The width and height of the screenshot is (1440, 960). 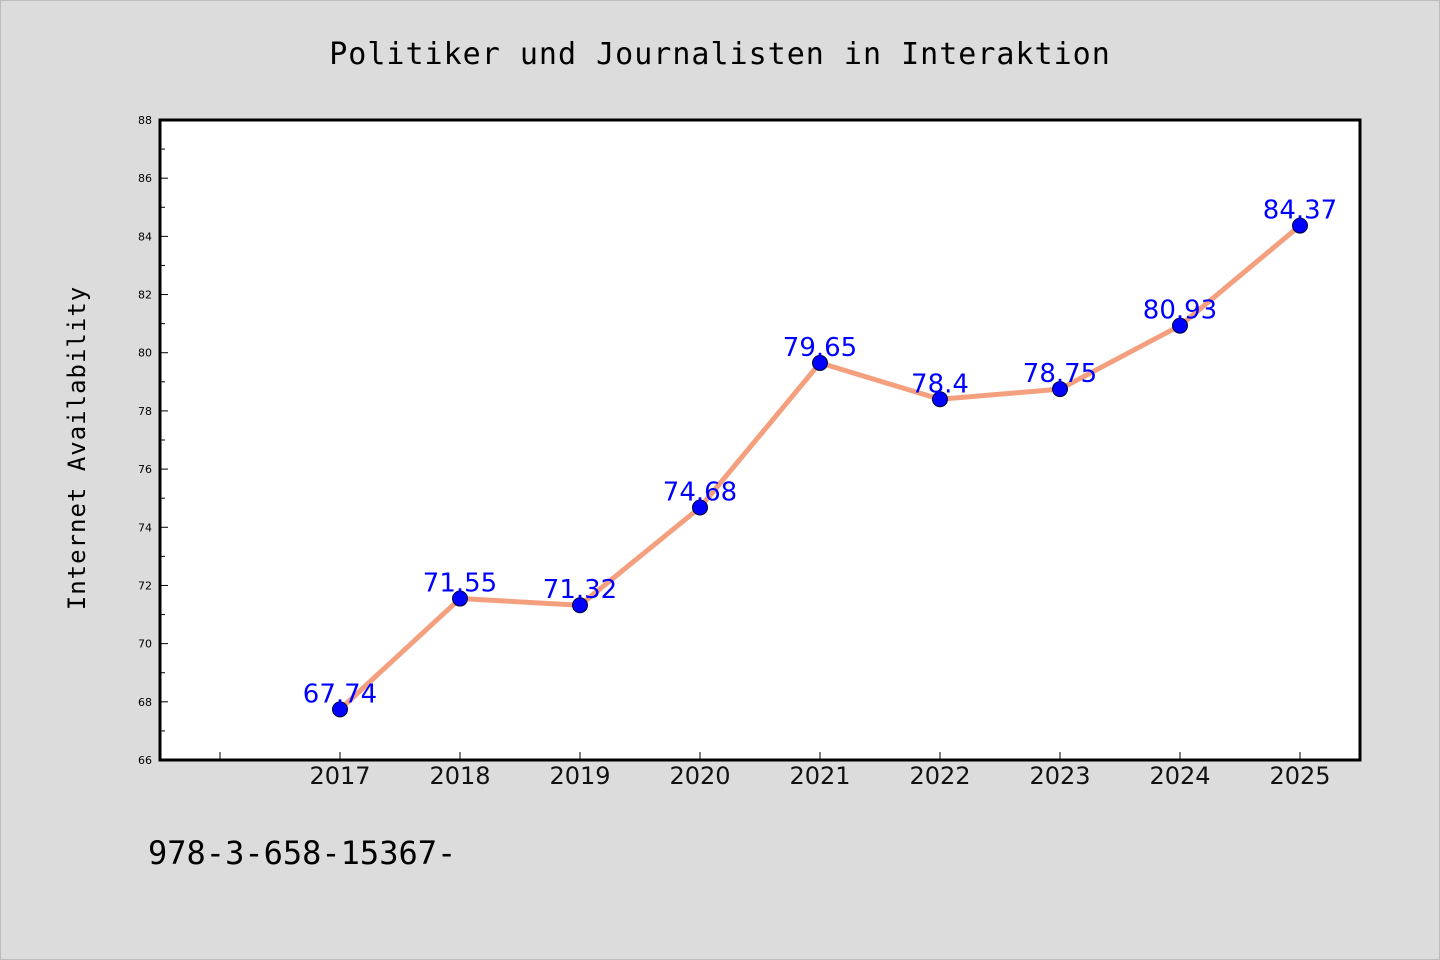 I want to click on y-tick-label: 76, so click(x=145, y=469).